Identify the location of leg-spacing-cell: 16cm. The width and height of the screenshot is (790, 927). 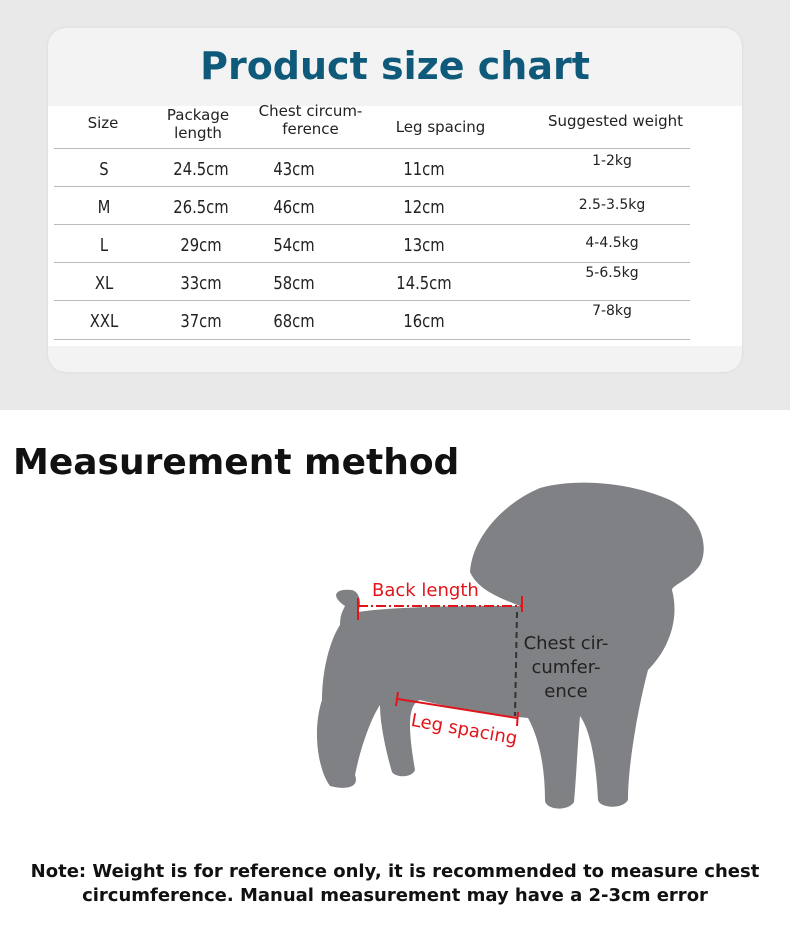
(424, 321).